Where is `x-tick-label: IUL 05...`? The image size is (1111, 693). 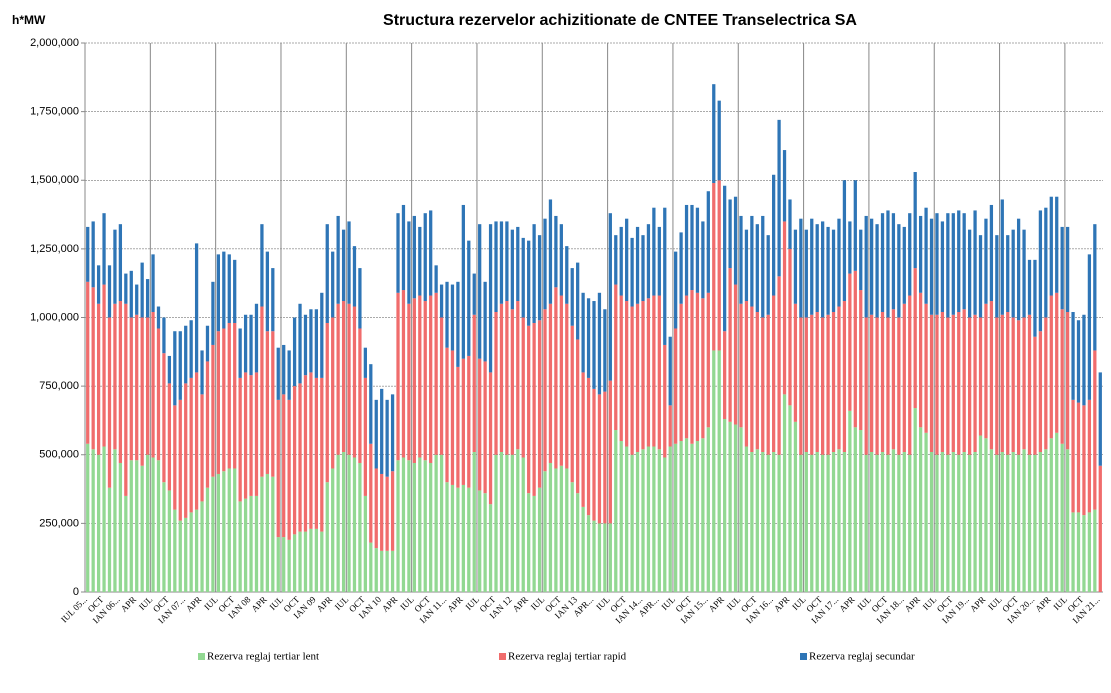 x-tick-label: IUL 05... is located at coordinates (74, 609).